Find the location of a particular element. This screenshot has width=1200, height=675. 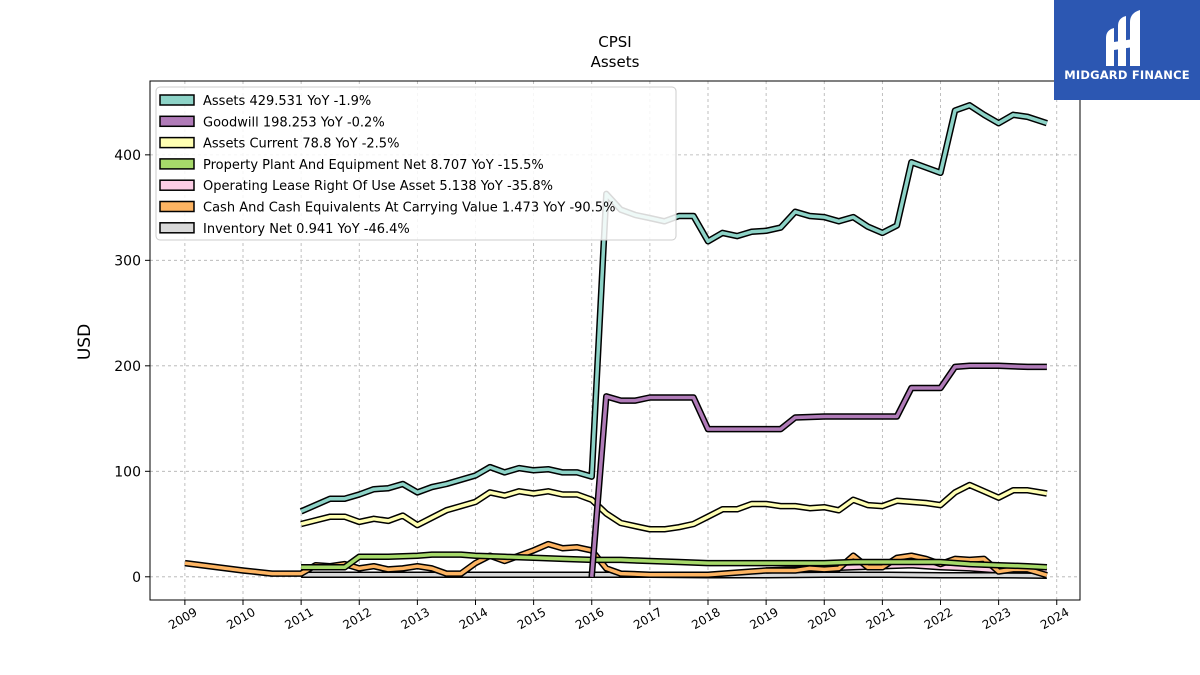

series-property-plant-and-equipment-net is located at coordinates (674, 561).